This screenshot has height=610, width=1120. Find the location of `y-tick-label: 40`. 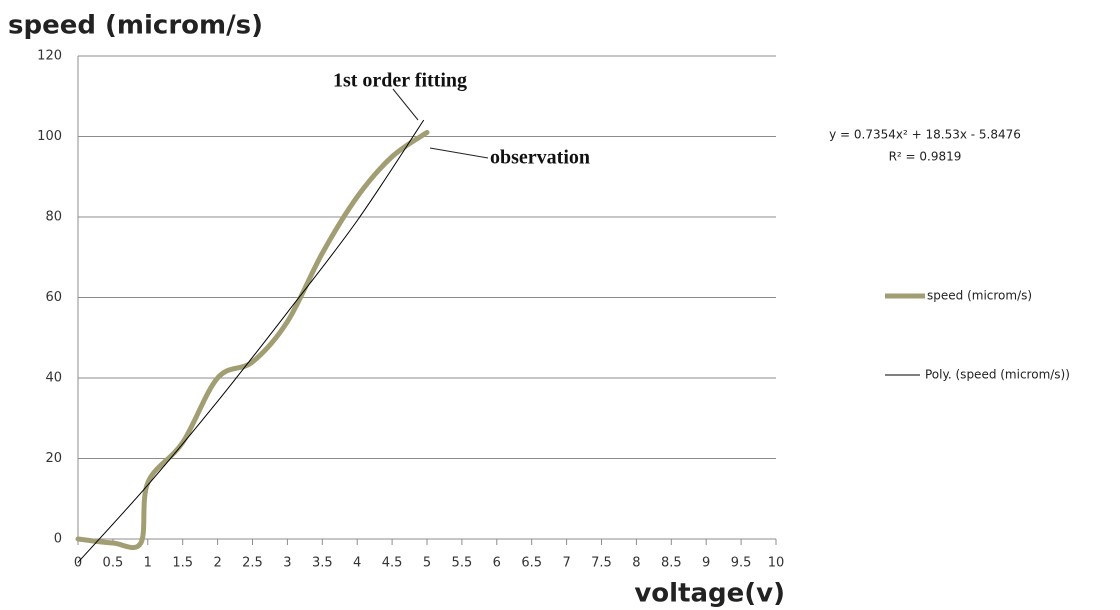

y-tick-label: 40 is located at coordinates (53, 378).